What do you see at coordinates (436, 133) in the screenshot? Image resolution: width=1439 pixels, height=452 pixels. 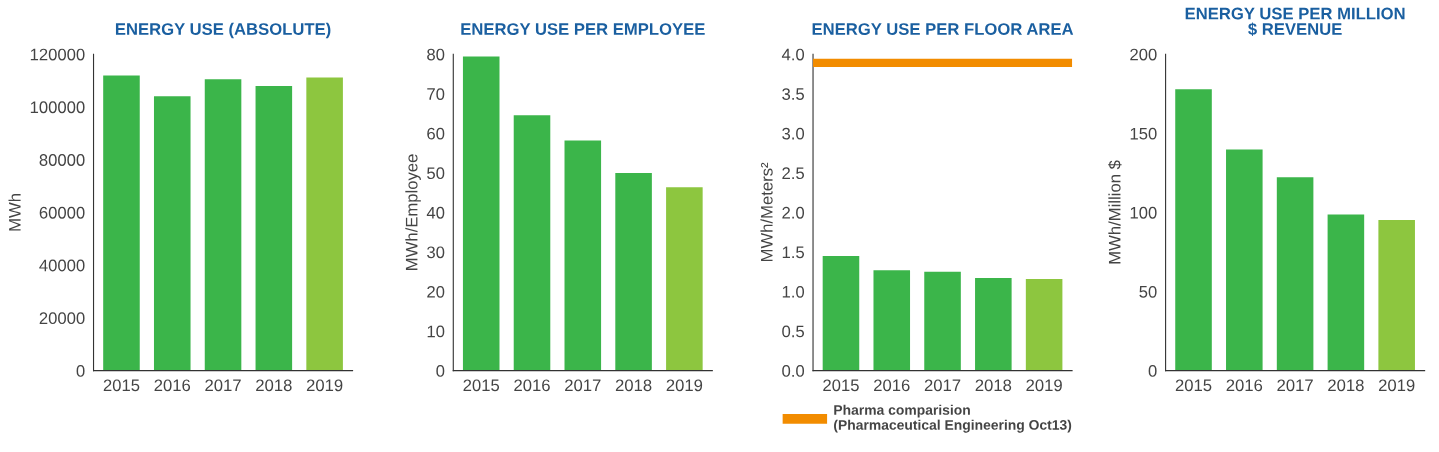 I see `y-tick-label: 60` at bounding box center [436, 133].